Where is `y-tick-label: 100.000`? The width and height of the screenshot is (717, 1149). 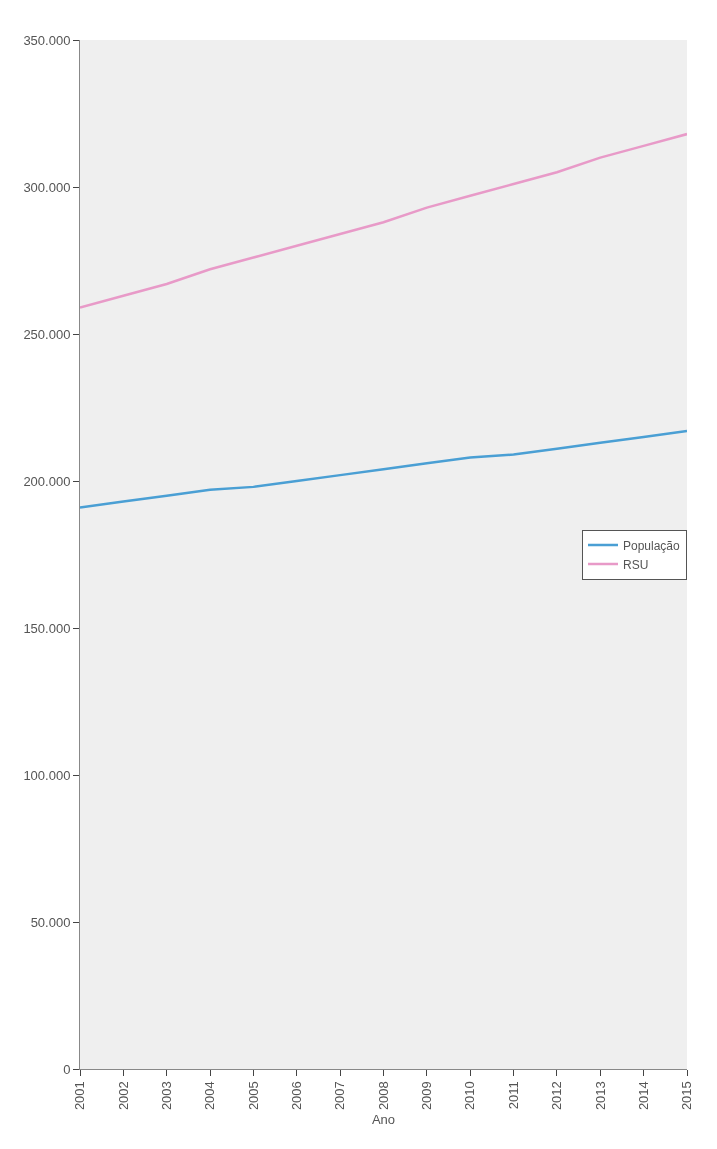
y-tick-label: 100.000 is located at coordinates (47, 775).